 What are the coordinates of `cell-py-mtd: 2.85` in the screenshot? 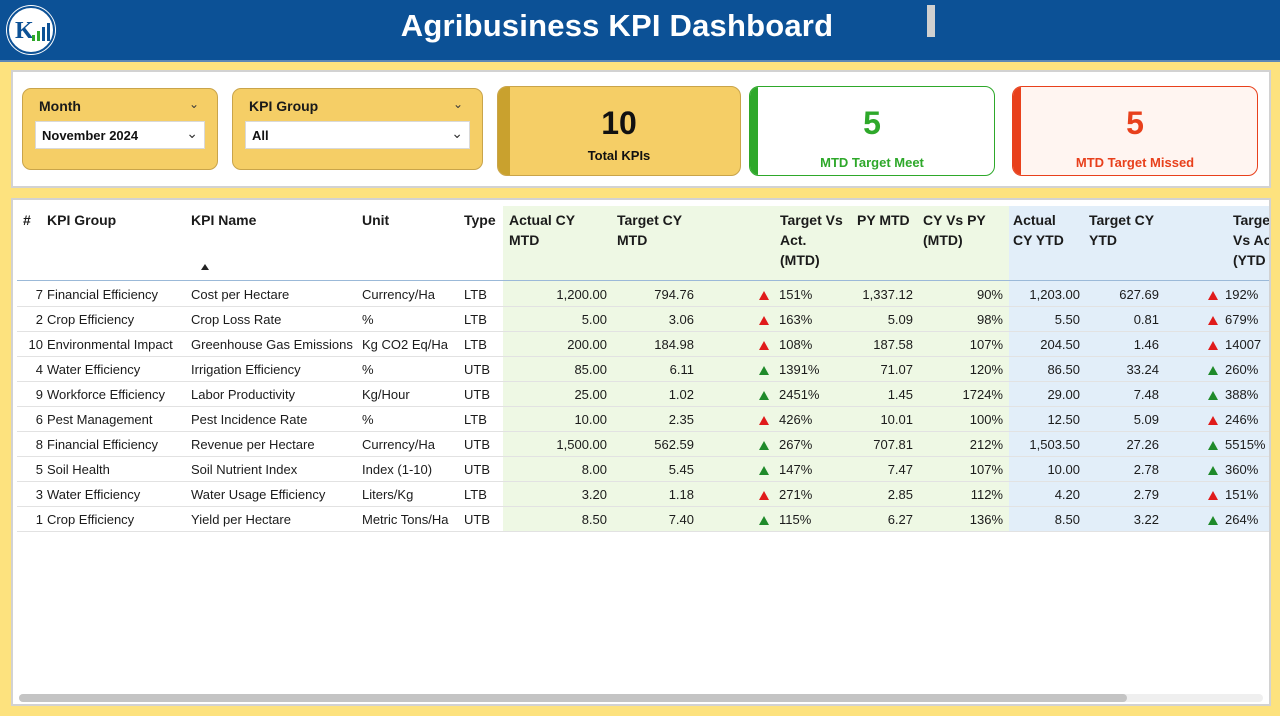 It's located at (900, 494).